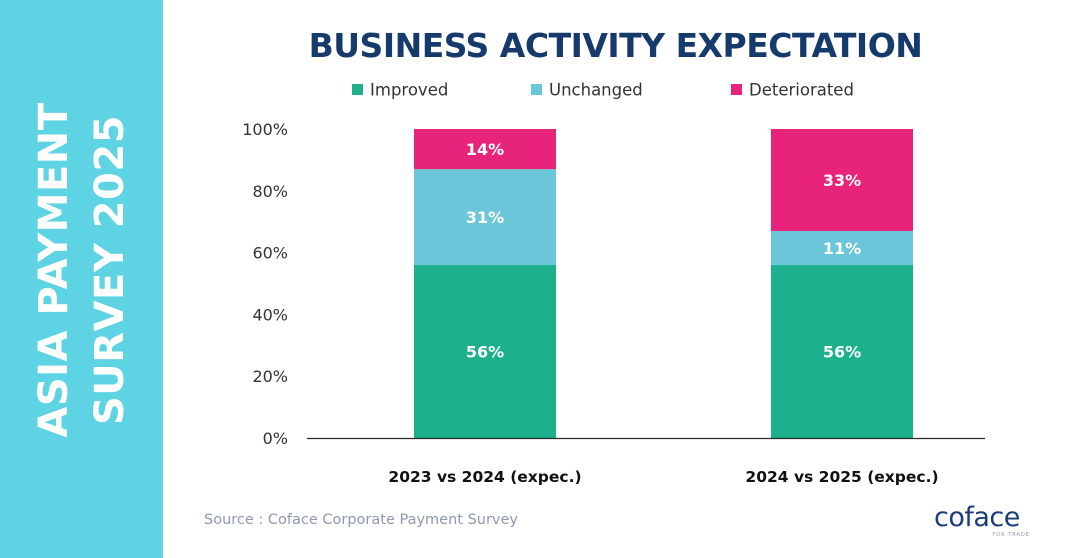 This screenshot has width=1068, height=558. What do you see at coordinates (841, 477) in the screenshot?
I see `x-tick-label: 2024 vs 2025 (expec.)` at bounding box center [841, 477].